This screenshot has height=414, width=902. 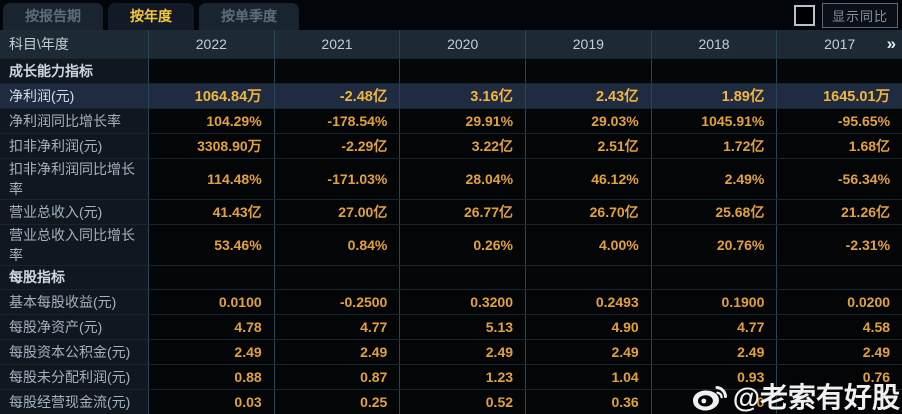 What do you see at coordinates (588, 244) in the screenshot?
I see `table-cell: 4.00%` at bounding box center [588, 244].